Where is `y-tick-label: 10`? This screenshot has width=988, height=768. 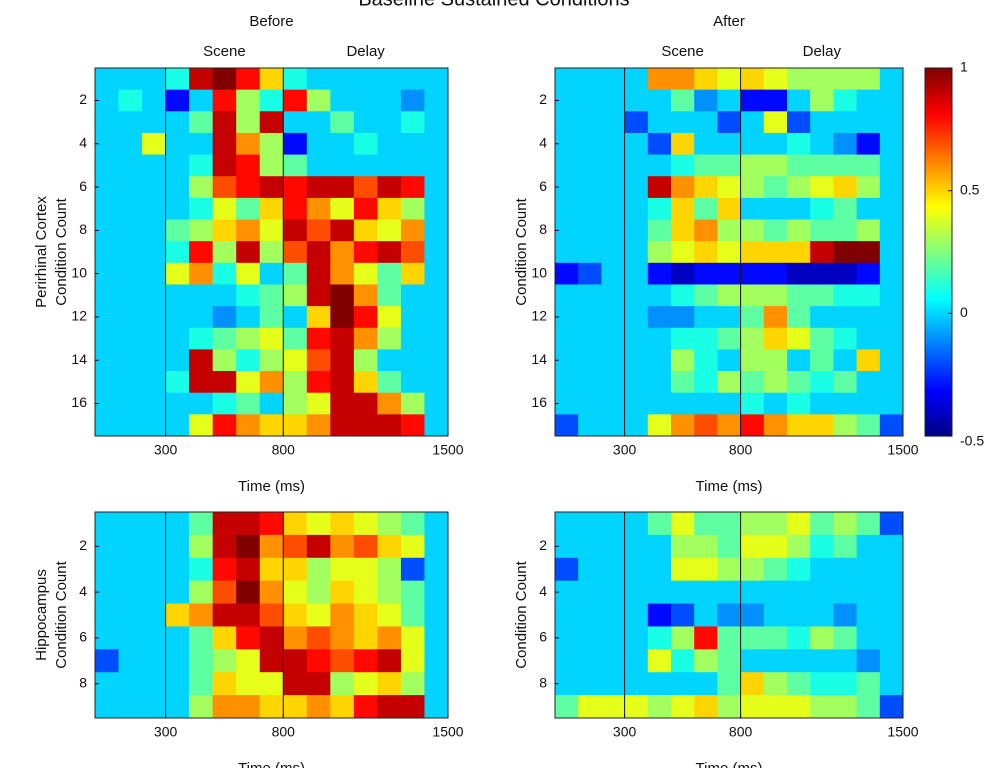 y-tick-label: 10 is located at coordinates (79, 272).